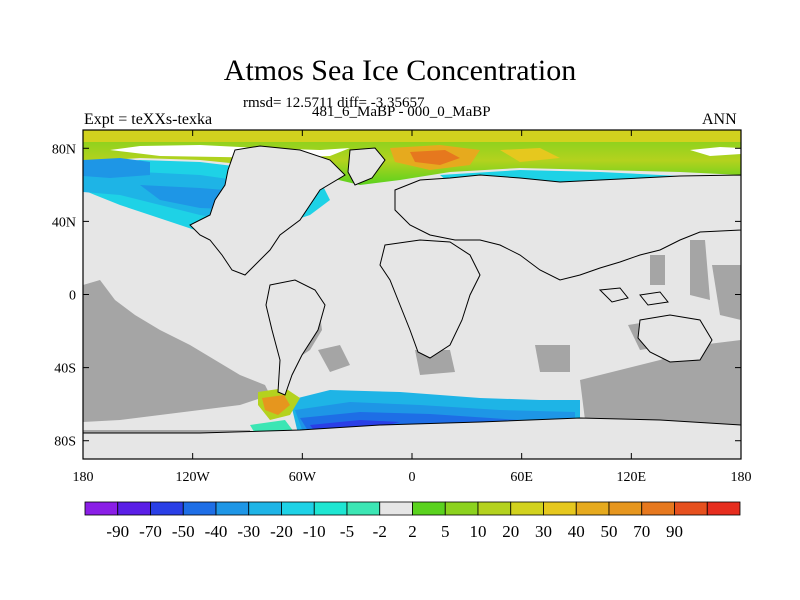 This screenshot has height=600, width=800. What do you see at coordinates (478, 531) in the screenshot?
I see `colorbar-label: 10` at bounding box center [478, 531].